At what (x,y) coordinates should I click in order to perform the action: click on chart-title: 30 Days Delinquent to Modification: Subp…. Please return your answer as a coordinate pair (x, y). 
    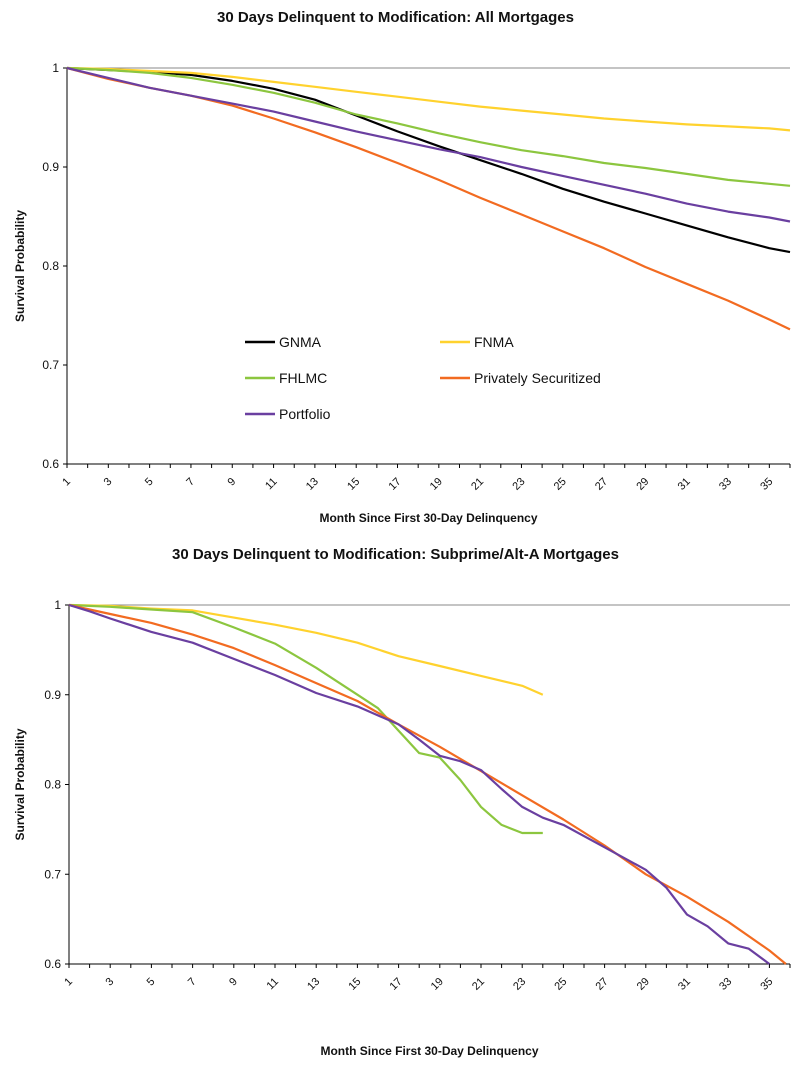
    Looking at the image, I should click on (395, 554).